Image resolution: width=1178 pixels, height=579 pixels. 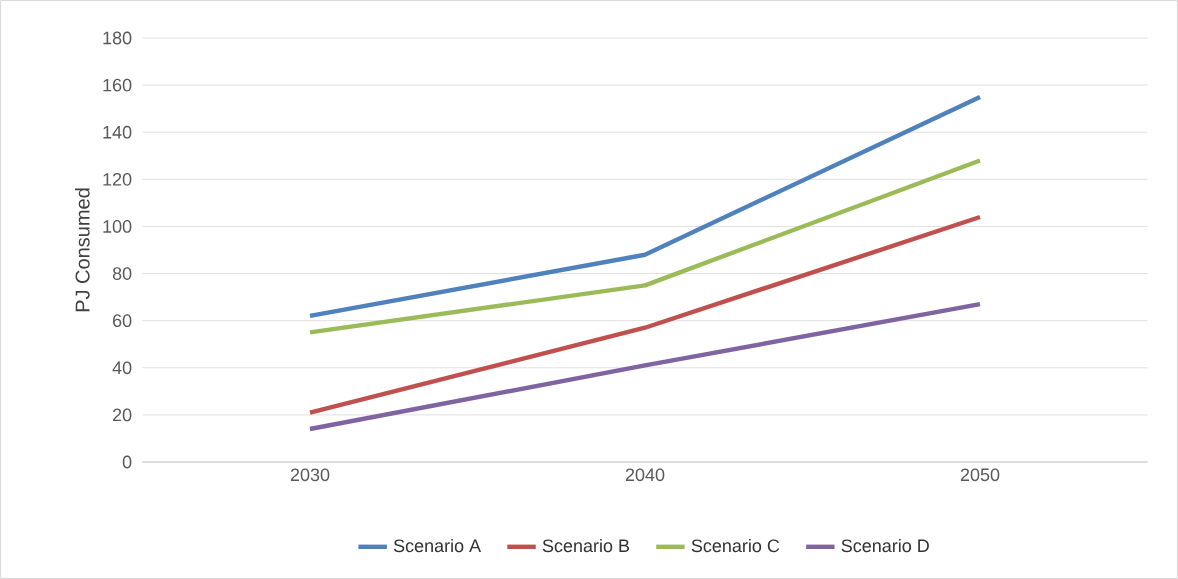 I want to click on y-tick-label: 120, so click(x=117, y=179).